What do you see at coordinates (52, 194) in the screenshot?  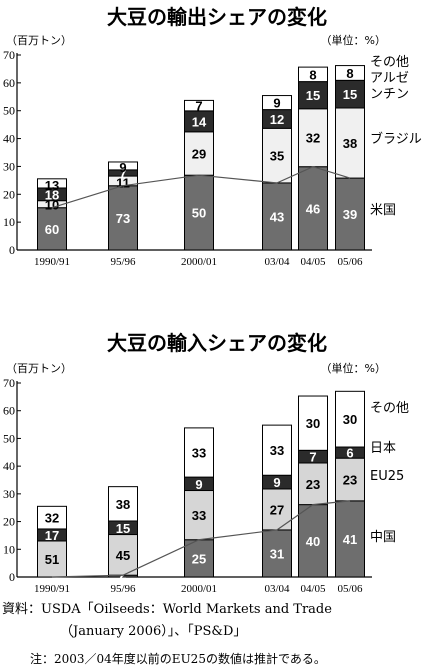 I see `data-label: 18` at bounding box center [52, 194].